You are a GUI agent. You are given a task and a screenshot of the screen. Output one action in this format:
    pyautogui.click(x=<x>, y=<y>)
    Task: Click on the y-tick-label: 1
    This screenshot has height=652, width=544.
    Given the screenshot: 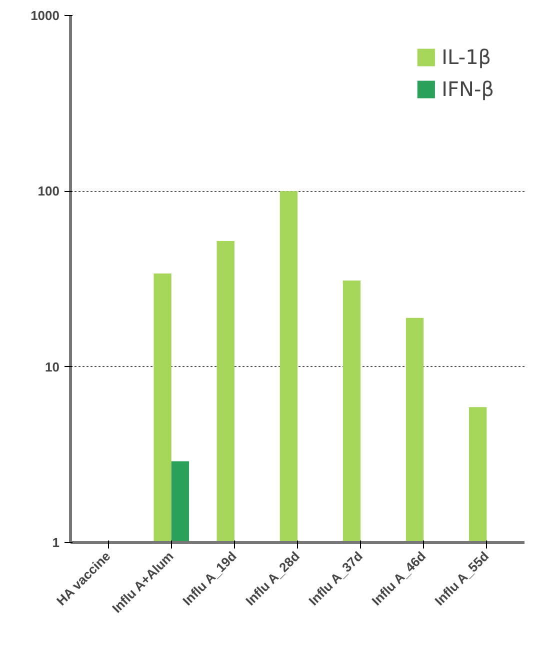 What is the action you would take?
    pyautogui.click(x=56, y=542)
    